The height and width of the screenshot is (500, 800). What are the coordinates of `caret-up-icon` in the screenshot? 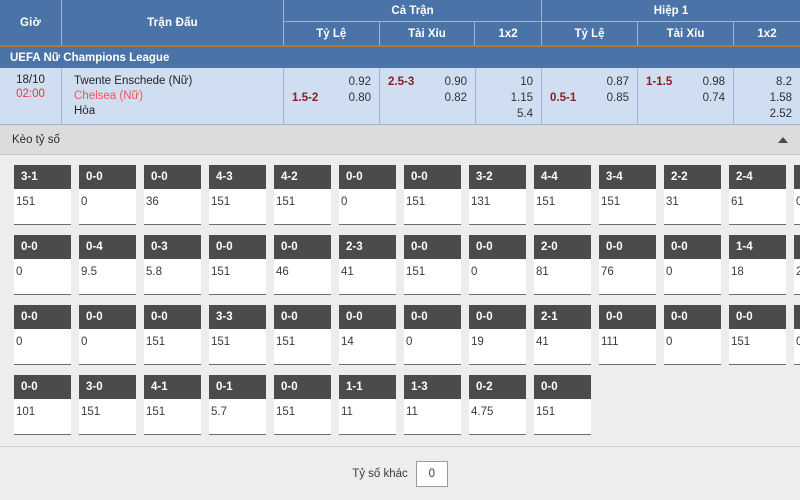 It's located at (783, 139).